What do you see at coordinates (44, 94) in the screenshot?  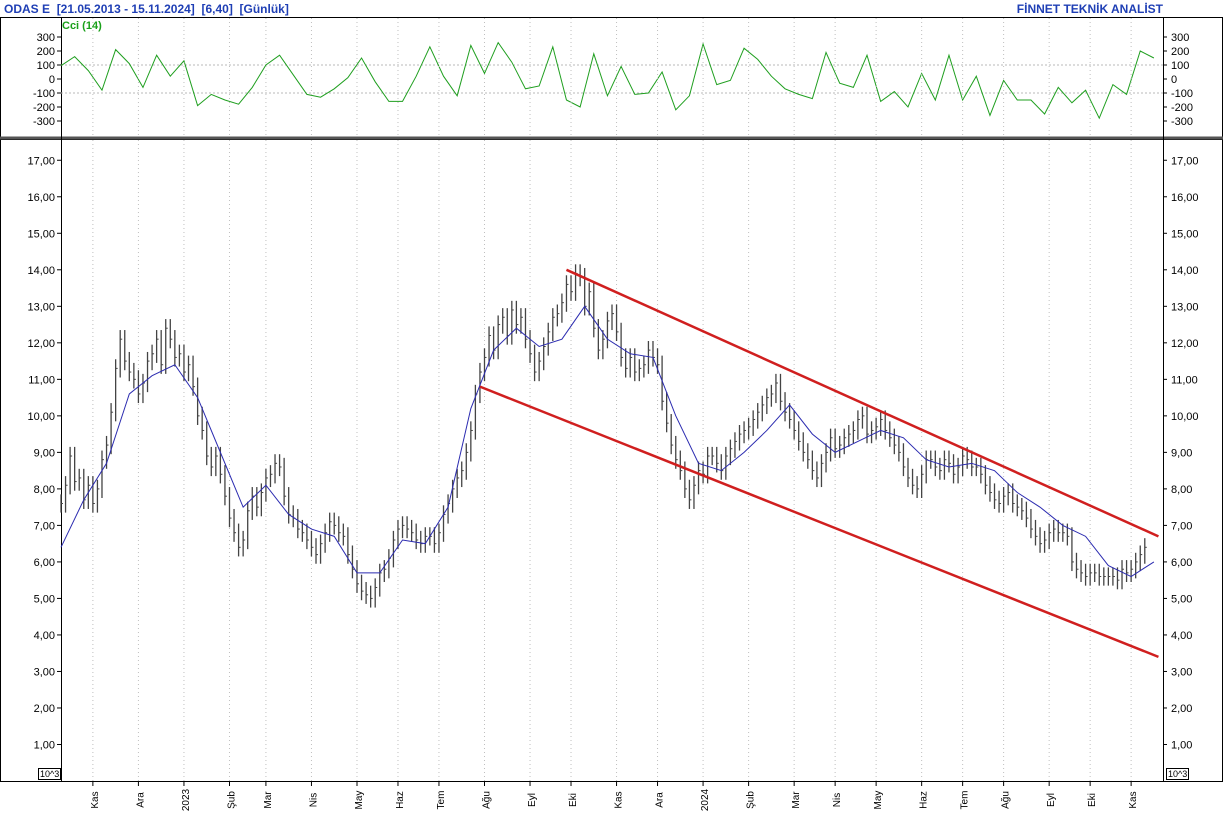 I see `cci-tick-label-left: -100` at bounding box center [44, 94].